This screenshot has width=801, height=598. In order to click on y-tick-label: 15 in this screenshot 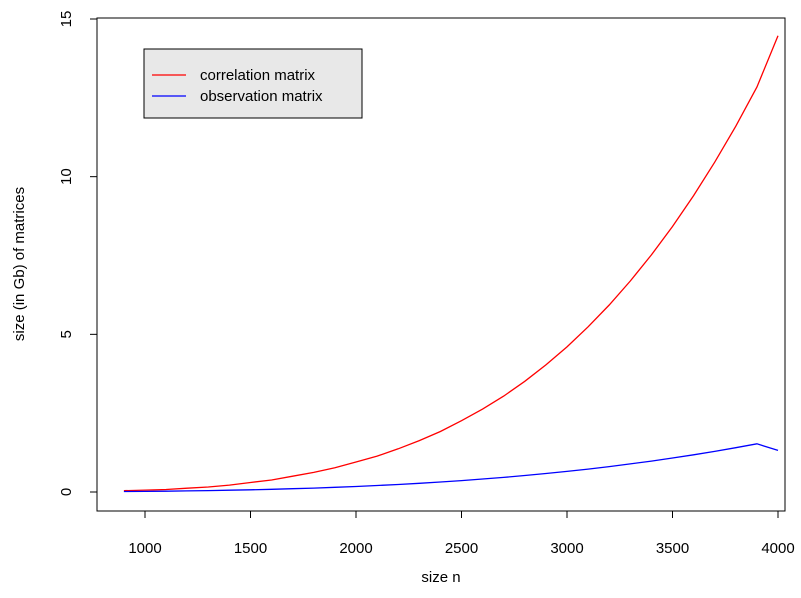, I will do `click(66, 19)`.